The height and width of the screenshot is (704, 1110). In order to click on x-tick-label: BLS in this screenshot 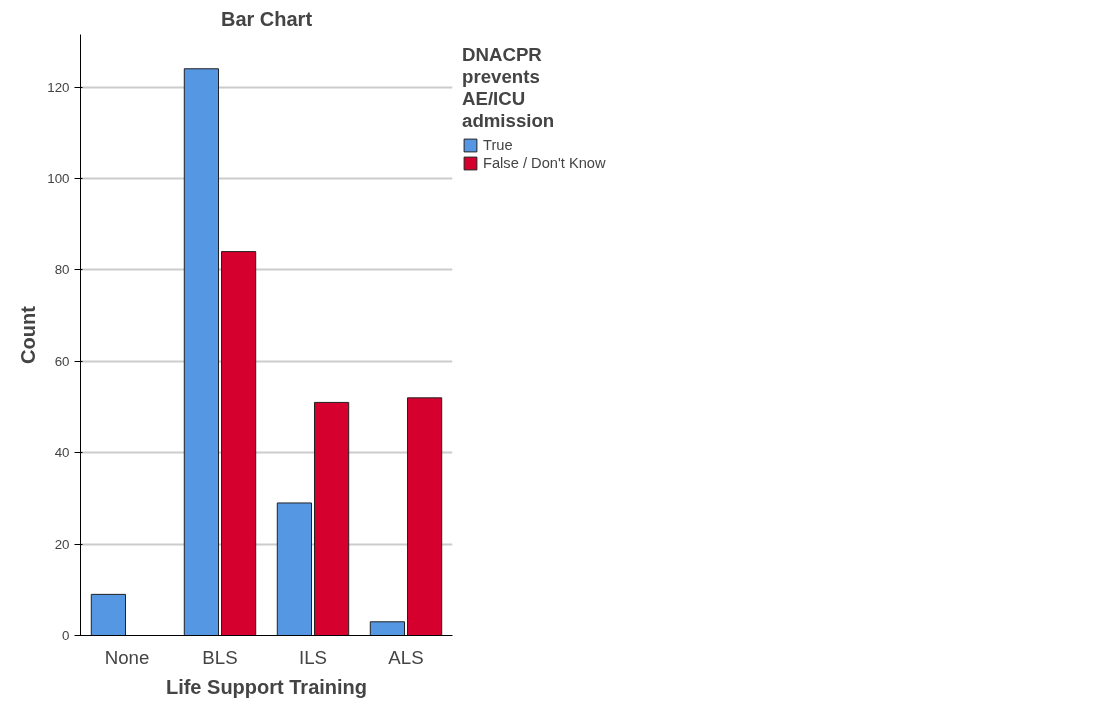, I will do `click(220, 657)`.